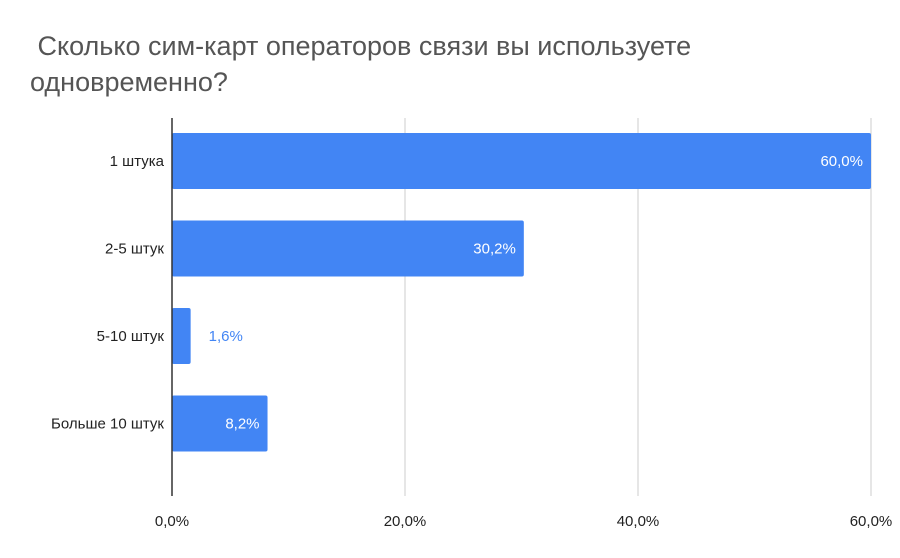  Describe the element at coordinates (494, 249) in the screenshot. I see `data-label: 30,2%` at that location.